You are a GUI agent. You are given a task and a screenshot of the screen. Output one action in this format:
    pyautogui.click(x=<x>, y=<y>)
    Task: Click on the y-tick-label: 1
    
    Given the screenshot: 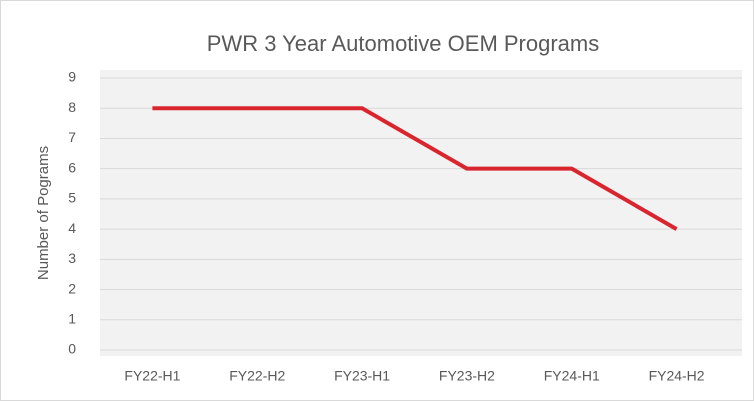 What is the action you would take?
    pyautogui.click(x=72, y=318)
    